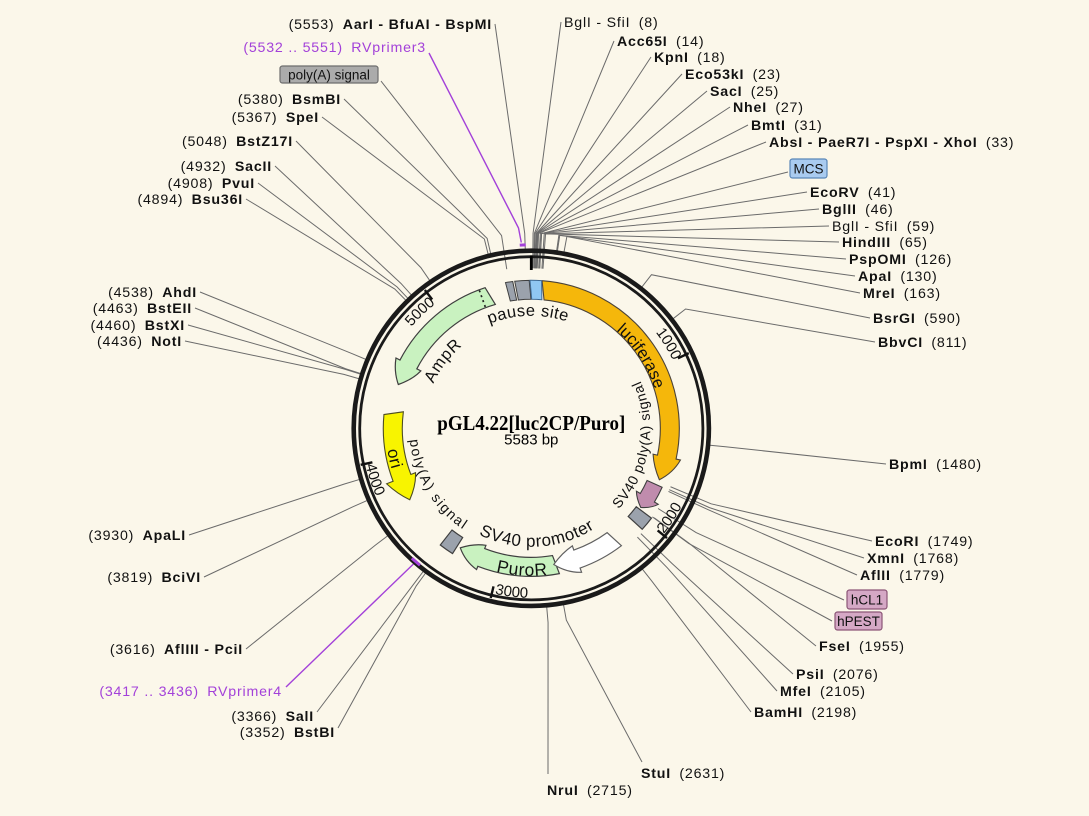 The width and height of the screenshot is (1089, 816). What do you see at coordinates (862, 647) in the screenshot?
I see `svg-text: FseI (1955)` at bounding box center [862, 647].